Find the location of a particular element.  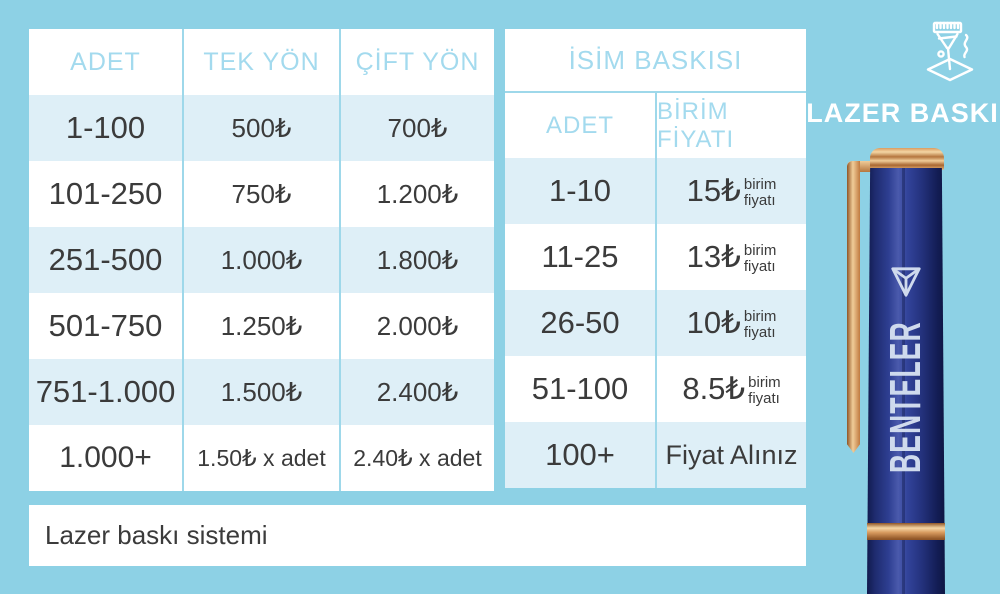

name-print-table-title: İSİM BASKISI is located at coordinates (655, 61).